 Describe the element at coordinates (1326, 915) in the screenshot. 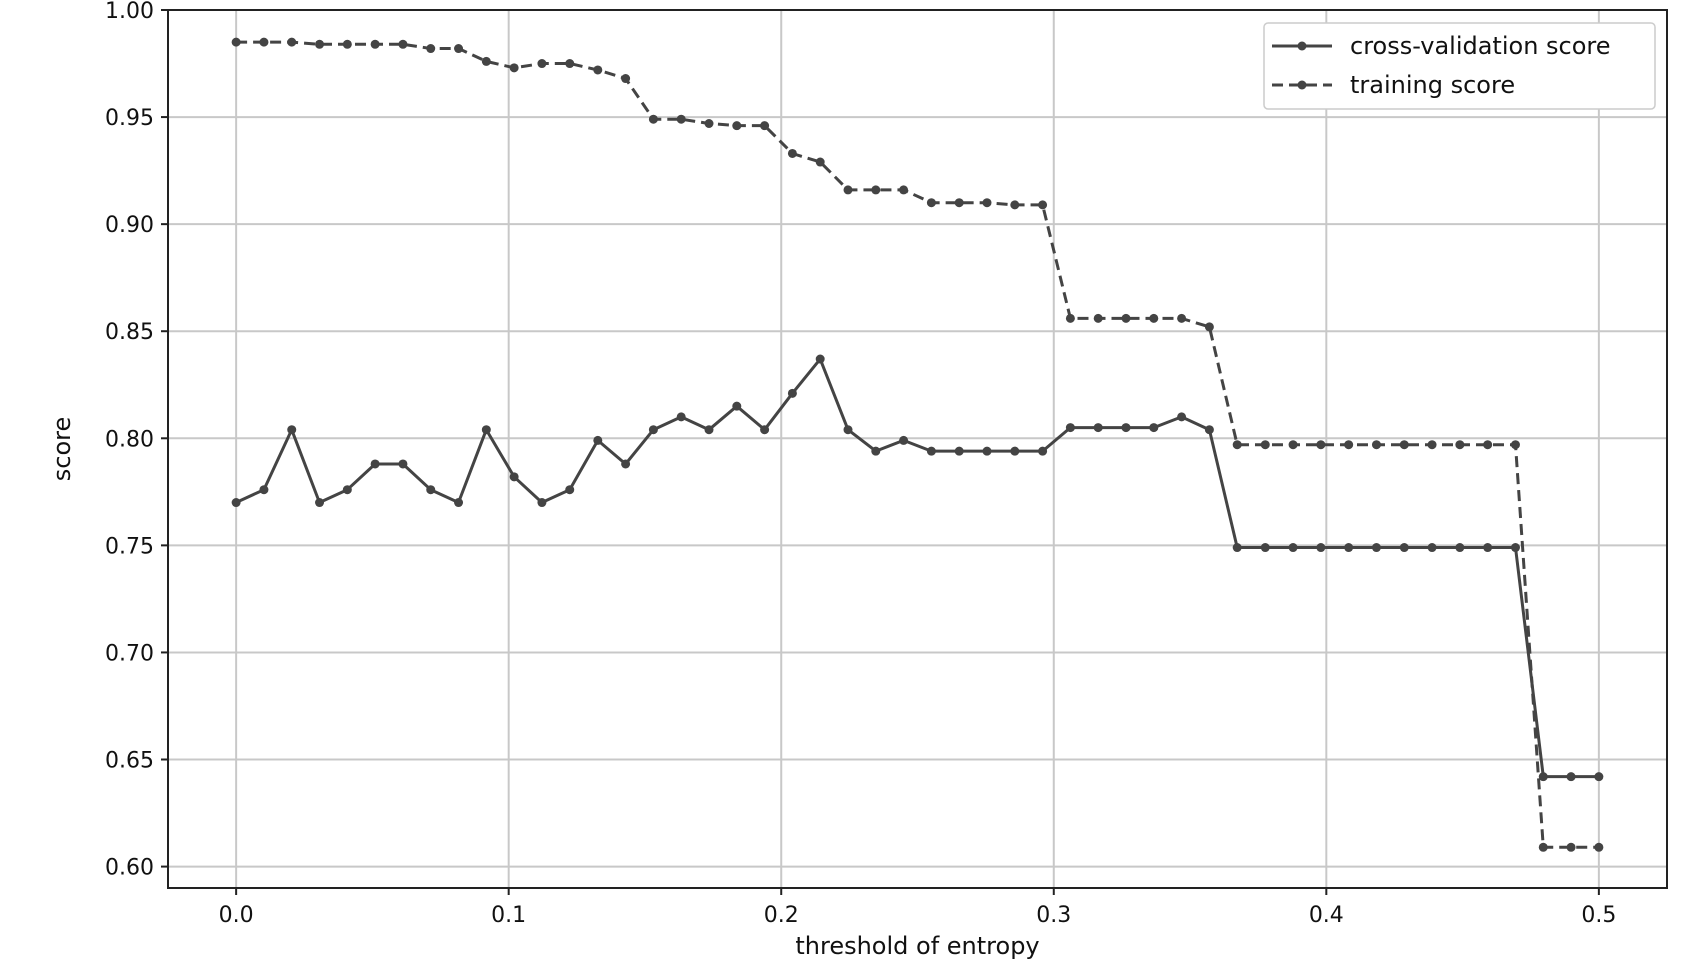

I see `x-tick-label: 0.4` at that location.